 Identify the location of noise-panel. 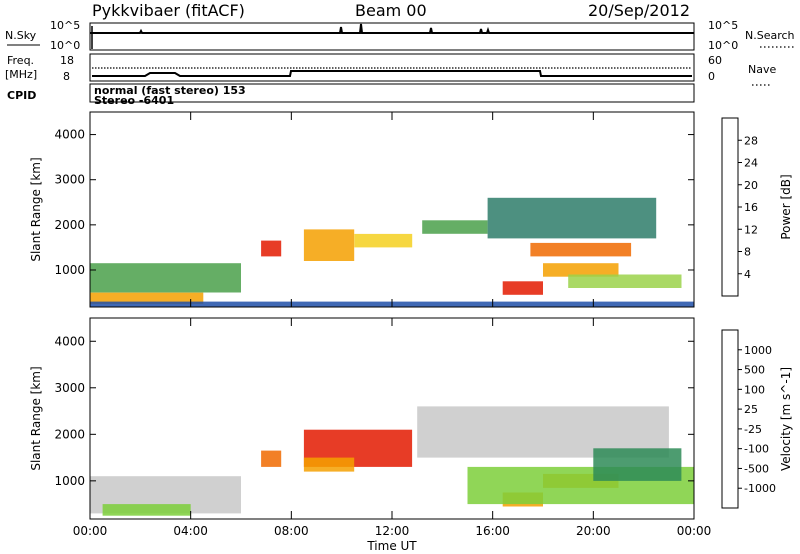
(392, 36).